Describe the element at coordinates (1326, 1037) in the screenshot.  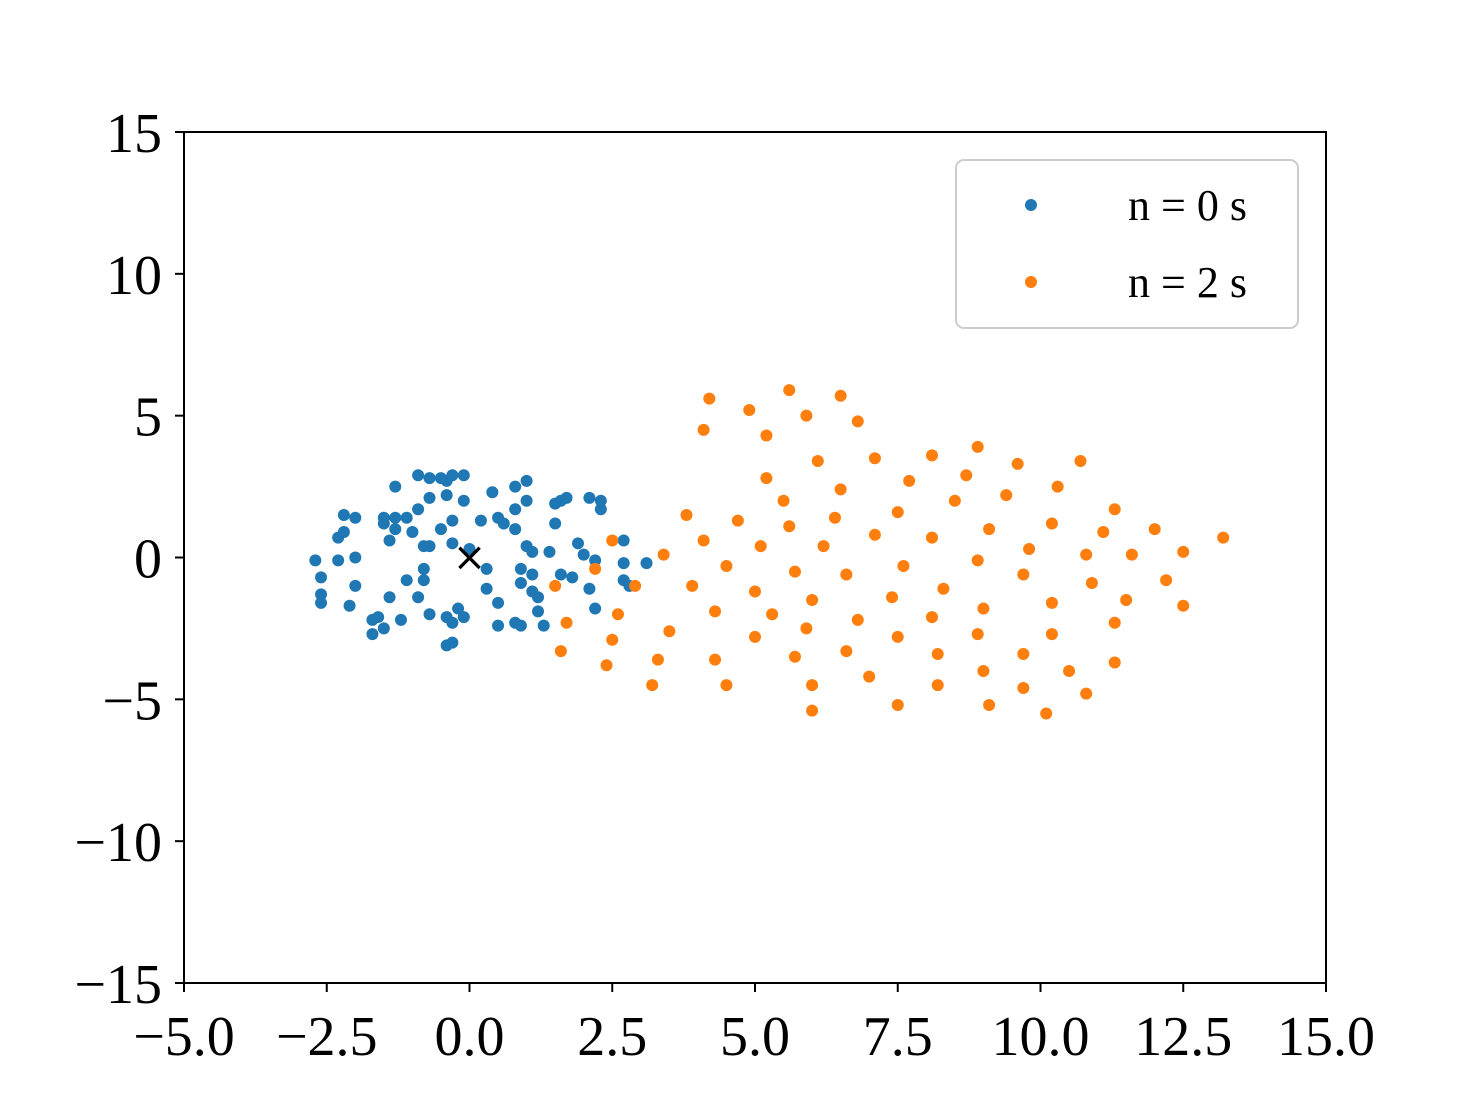
I see `x-tick-label: 15.0` at that location.